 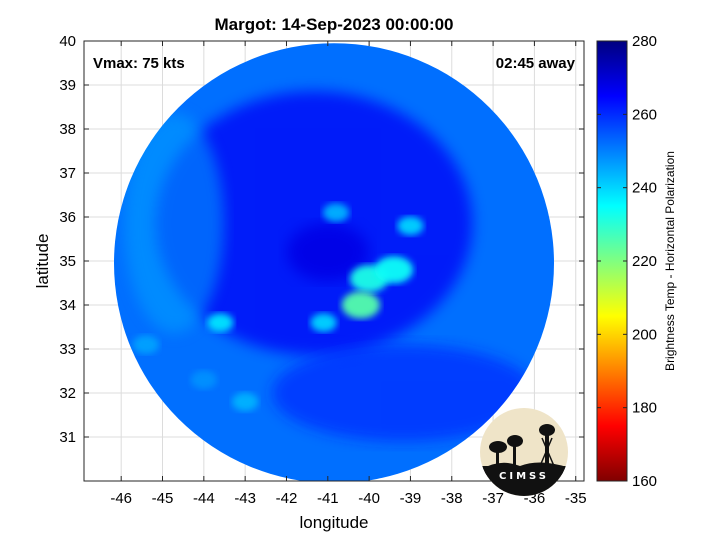 I want to click on x-tick-label: -45, so click(x=163, y=498).